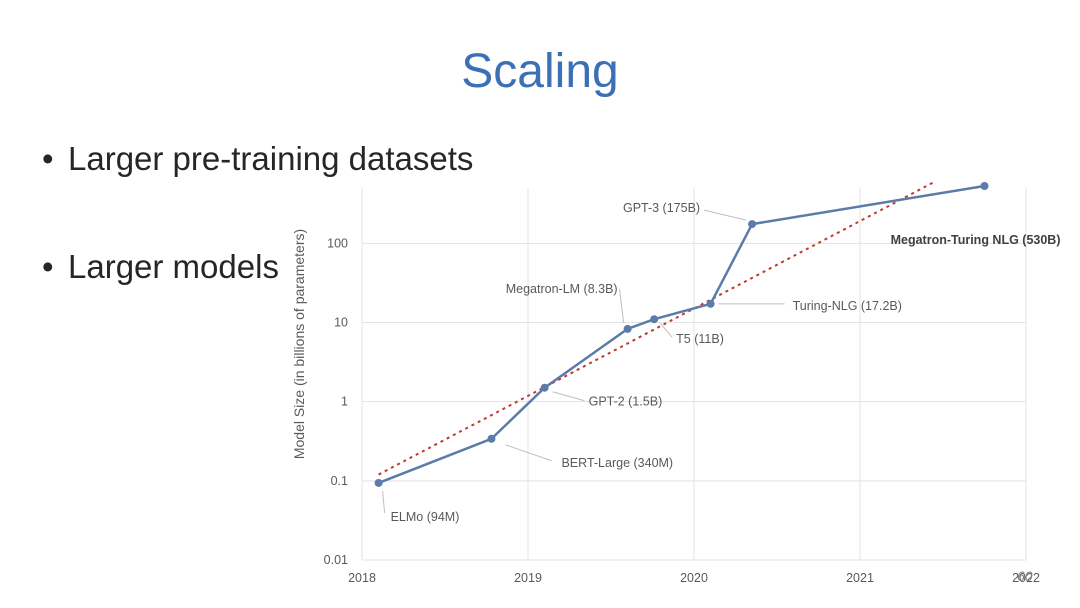 This screenshot has width=1080, height=608. Describe the element at coordinates (694, 578) in the screenshot. I see `x-tick-label: 2020` at that location.